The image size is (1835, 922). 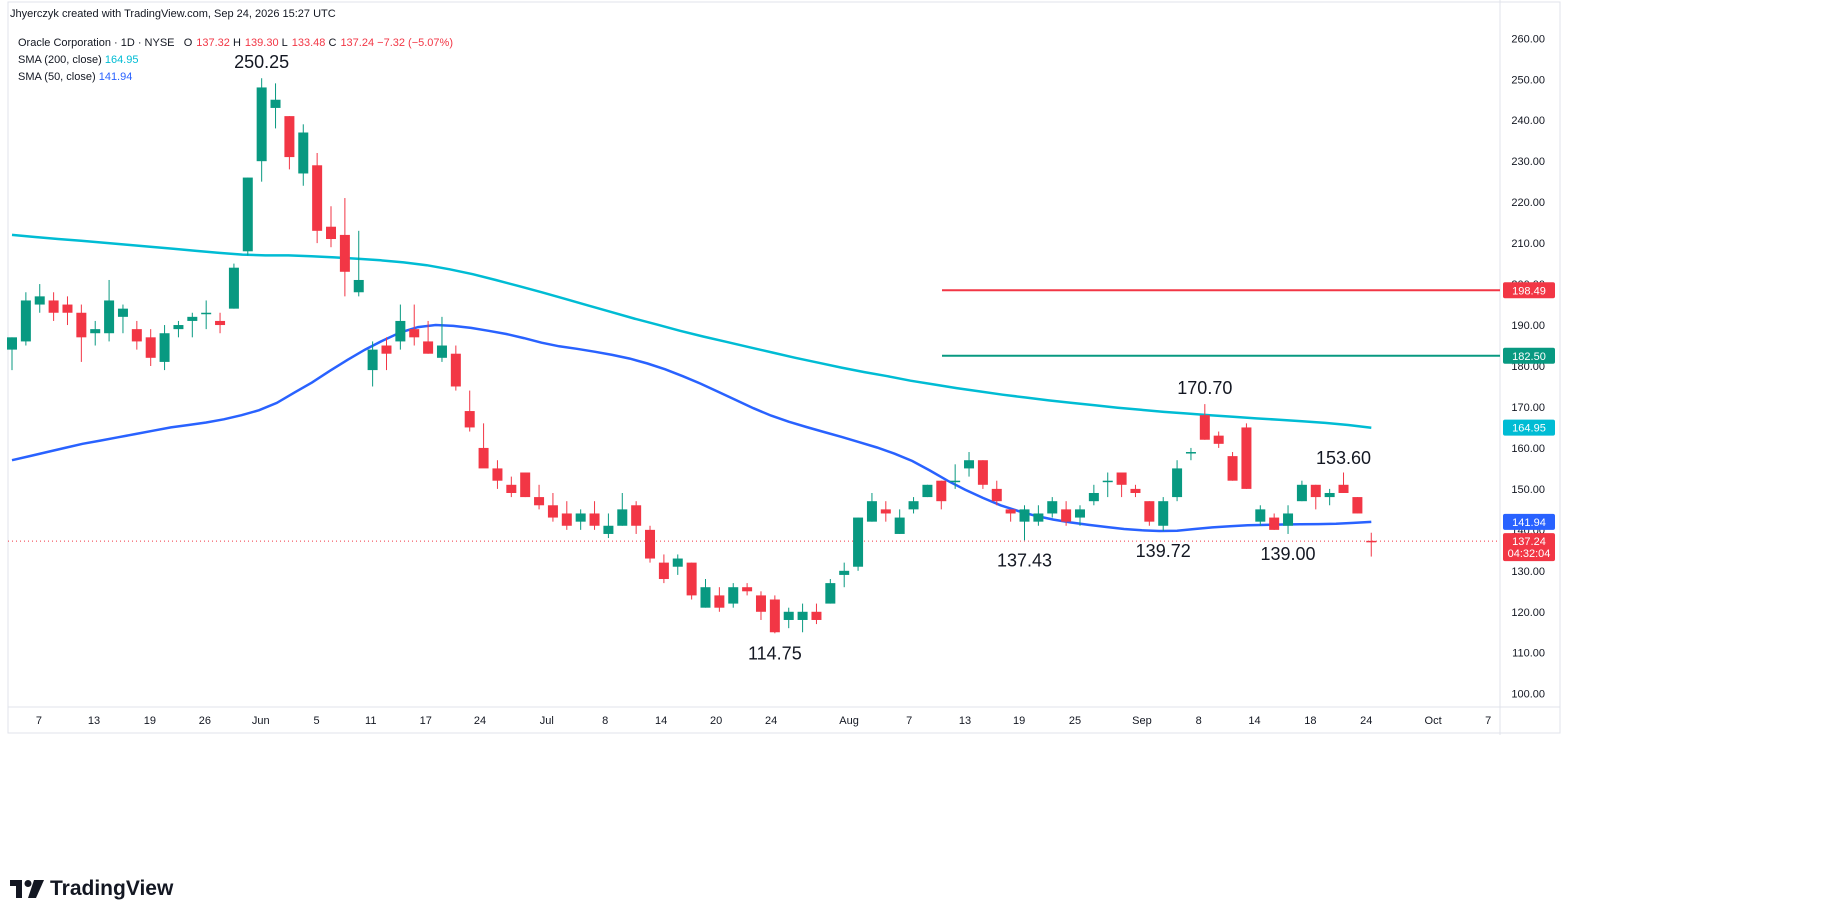 What do you see at coordinates (1528, 39) in the screenshot?
I see `y-tick-label: 260.00` at bounding box center [1528, 39].